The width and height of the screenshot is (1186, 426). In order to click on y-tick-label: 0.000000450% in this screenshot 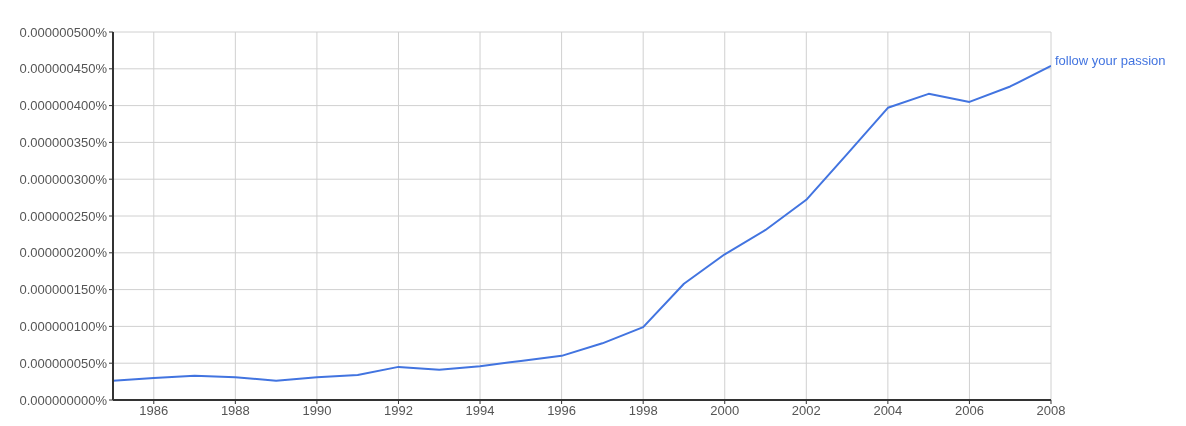, I will do `click(63, 69)`.